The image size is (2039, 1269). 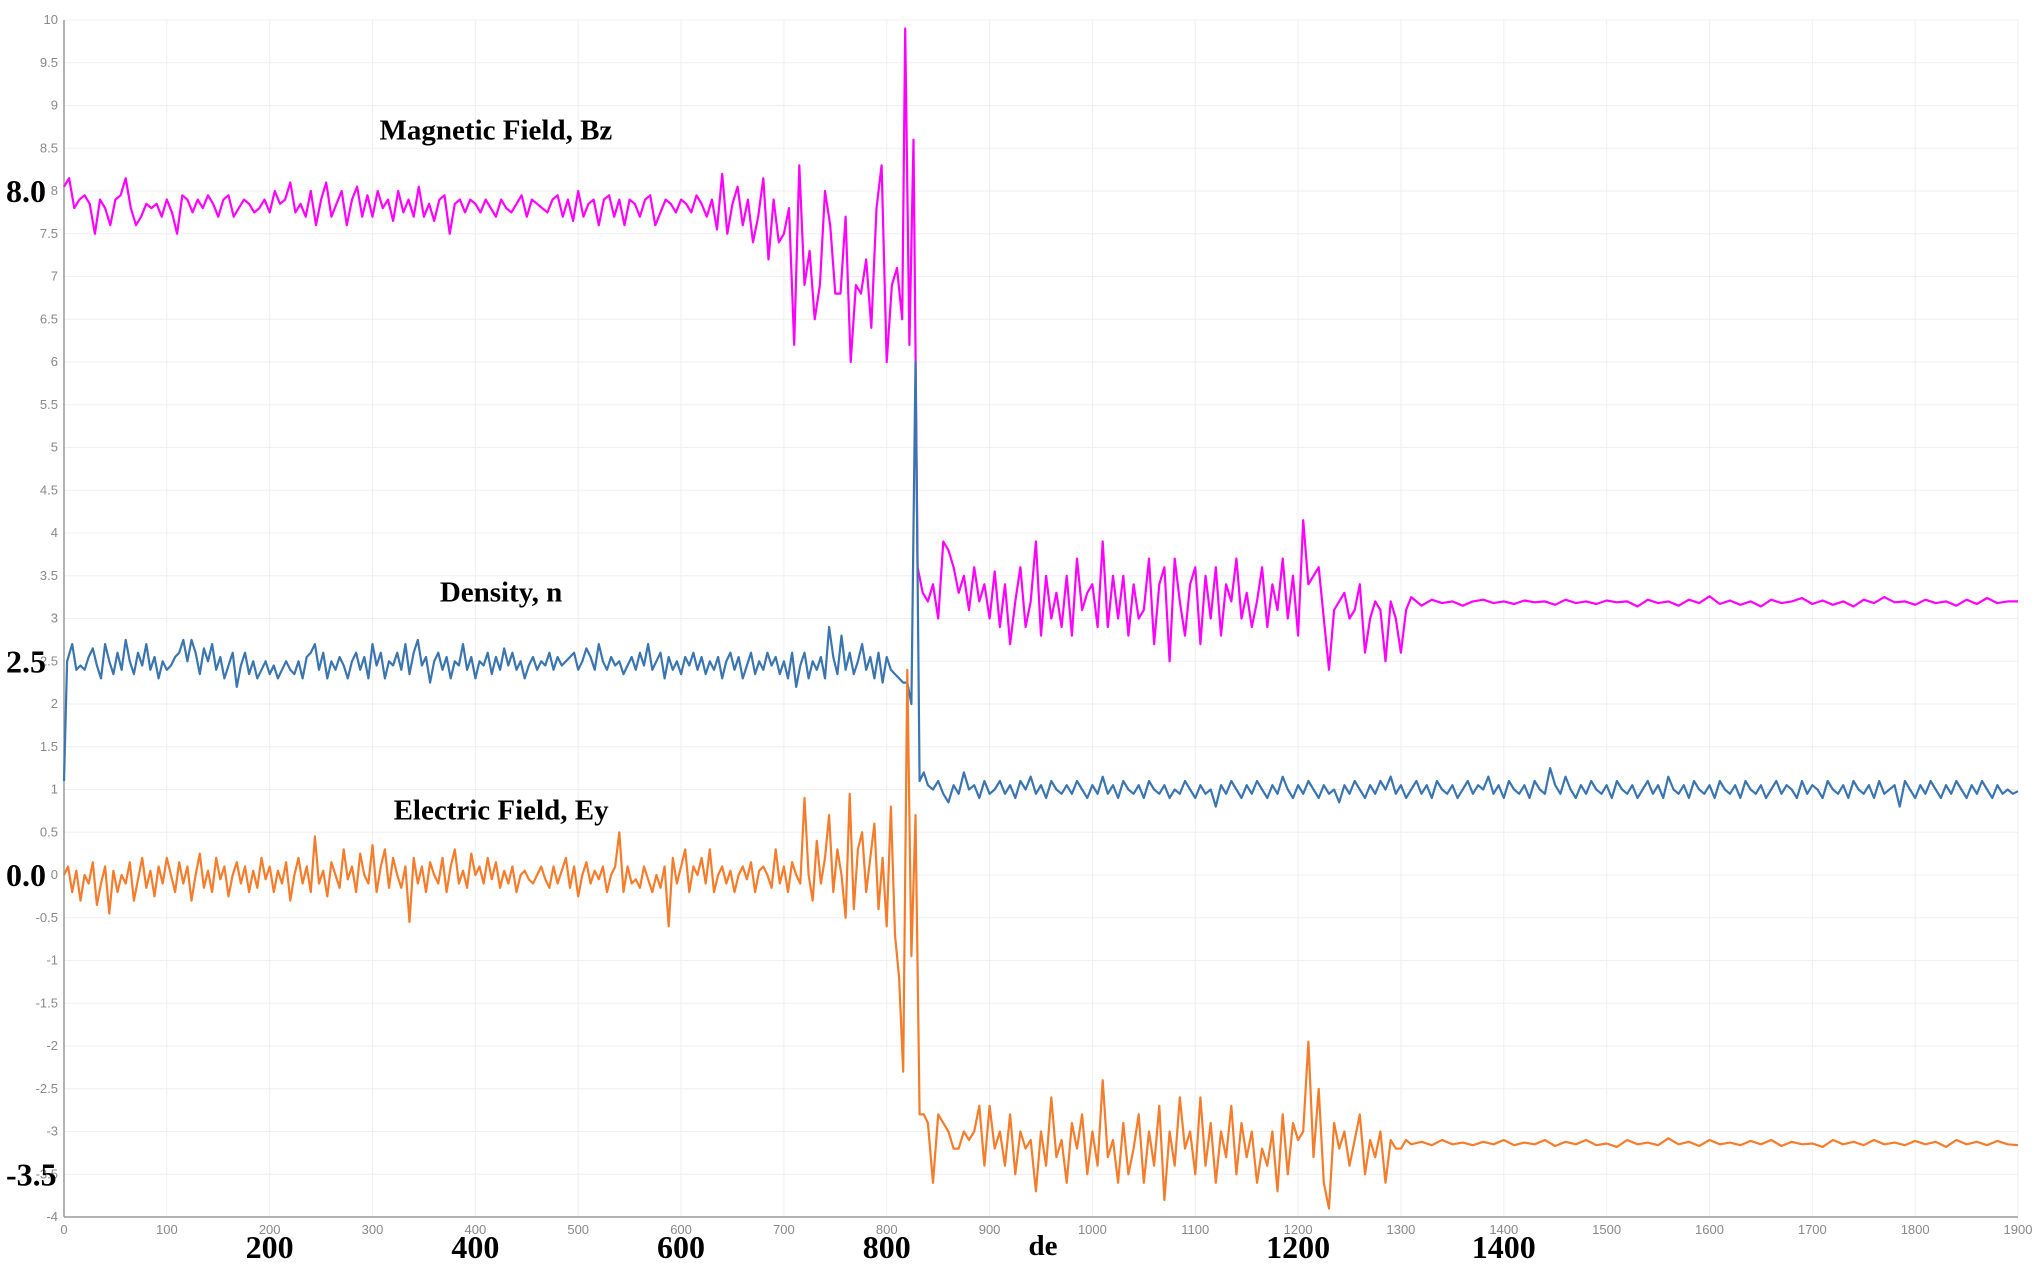 I want to click on y-tick-label: 2, so click(x=54, y=703).